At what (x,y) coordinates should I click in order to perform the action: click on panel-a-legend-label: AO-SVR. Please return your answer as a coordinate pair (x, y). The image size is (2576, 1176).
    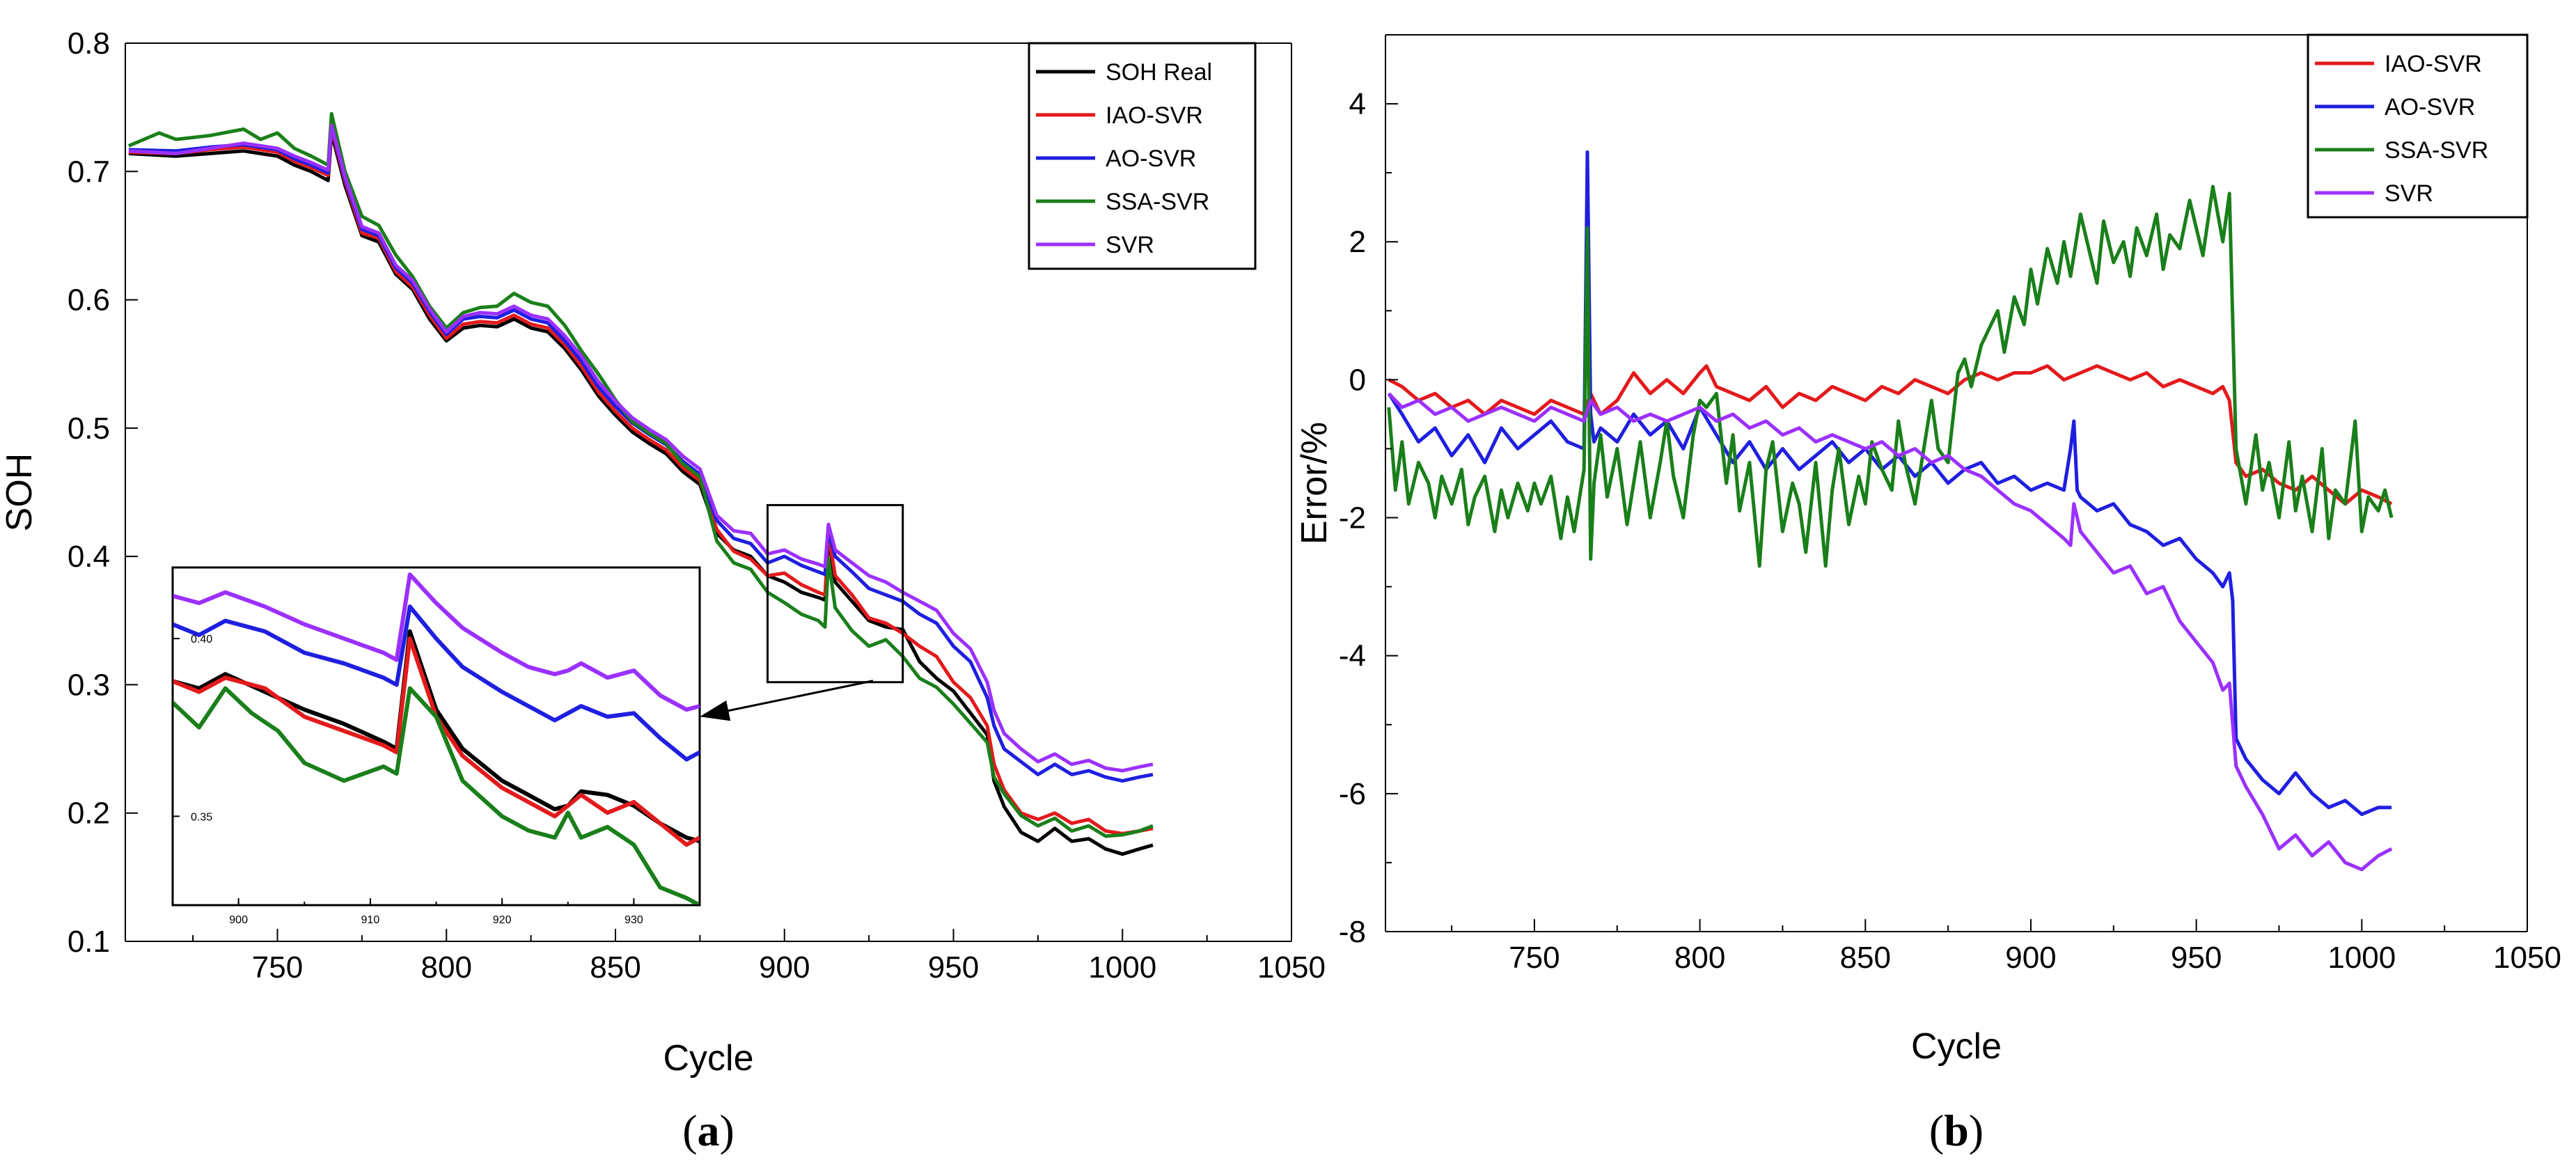
    Looking at the image, I should click on (1151, 159).